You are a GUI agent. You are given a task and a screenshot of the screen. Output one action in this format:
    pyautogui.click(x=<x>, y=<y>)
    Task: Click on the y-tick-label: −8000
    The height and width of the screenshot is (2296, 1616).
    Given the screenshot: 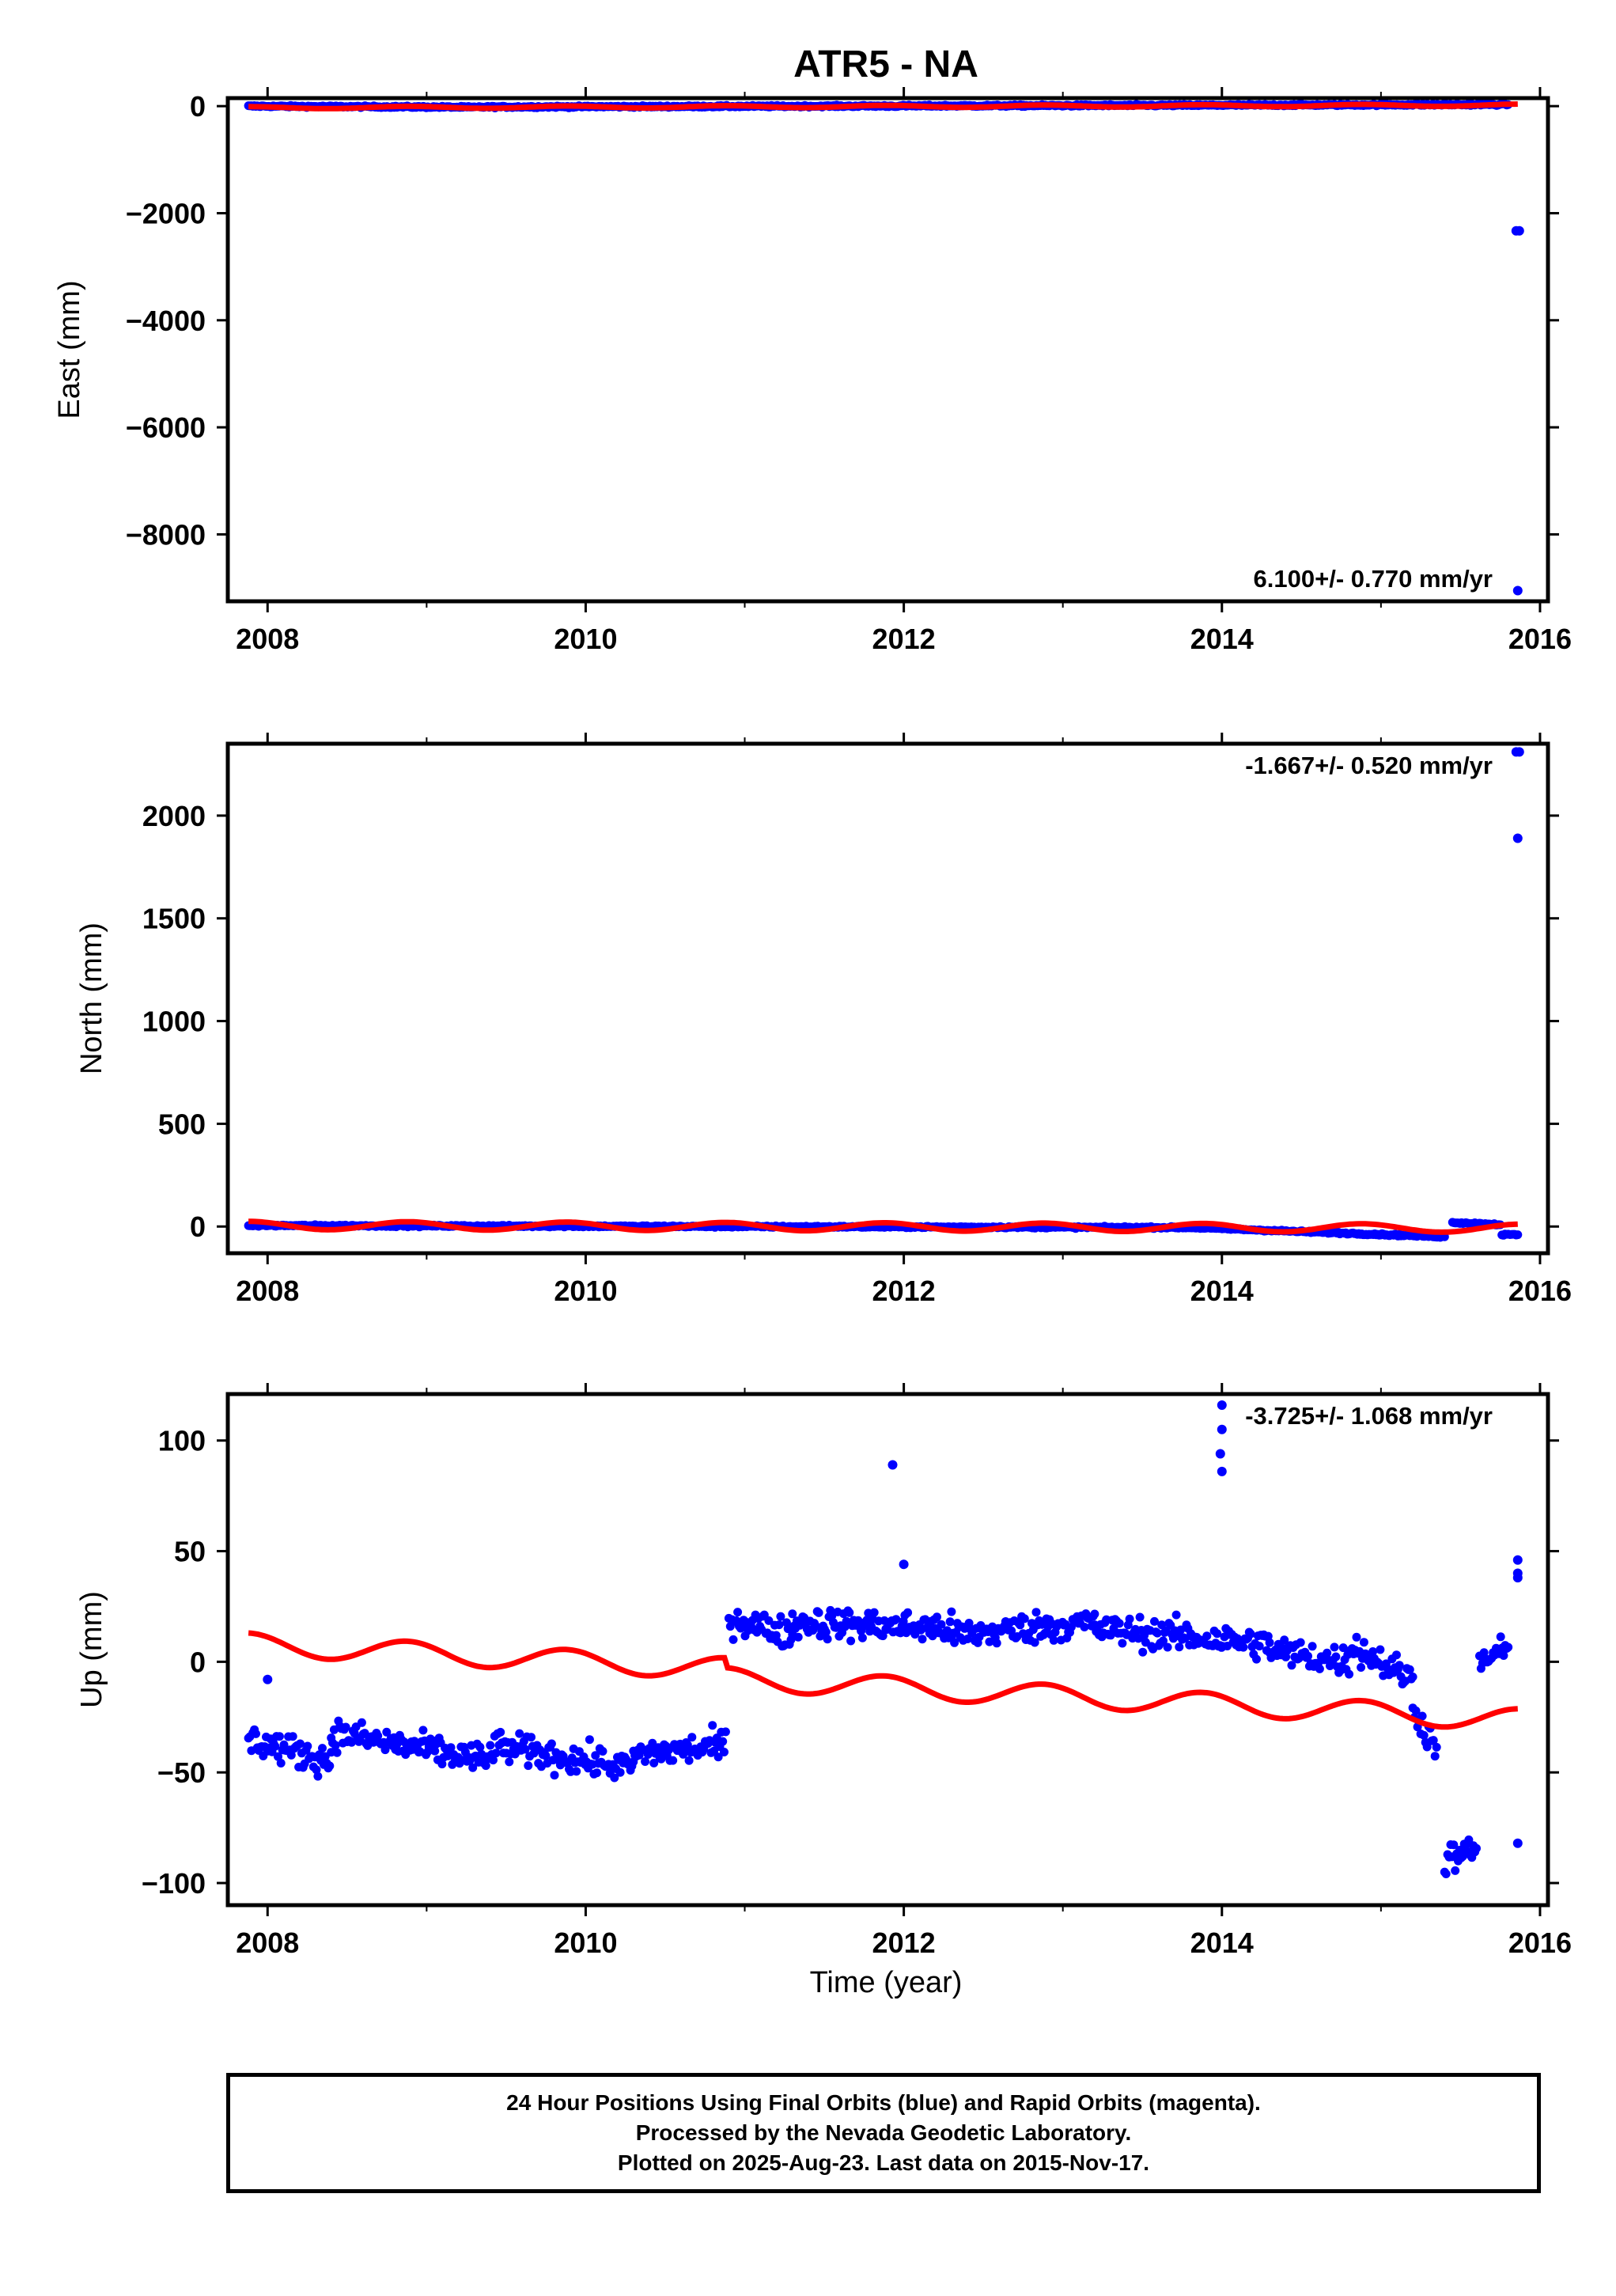 What is the action you would take?
    pyautogui.click(x=166, y=534)
    